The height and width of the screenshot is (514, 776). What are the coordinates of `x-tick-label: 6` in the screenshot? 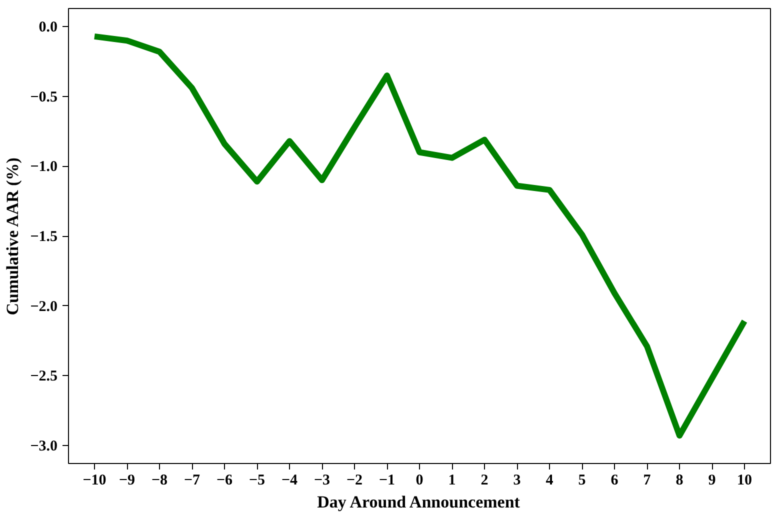 It's located at (614, 480).